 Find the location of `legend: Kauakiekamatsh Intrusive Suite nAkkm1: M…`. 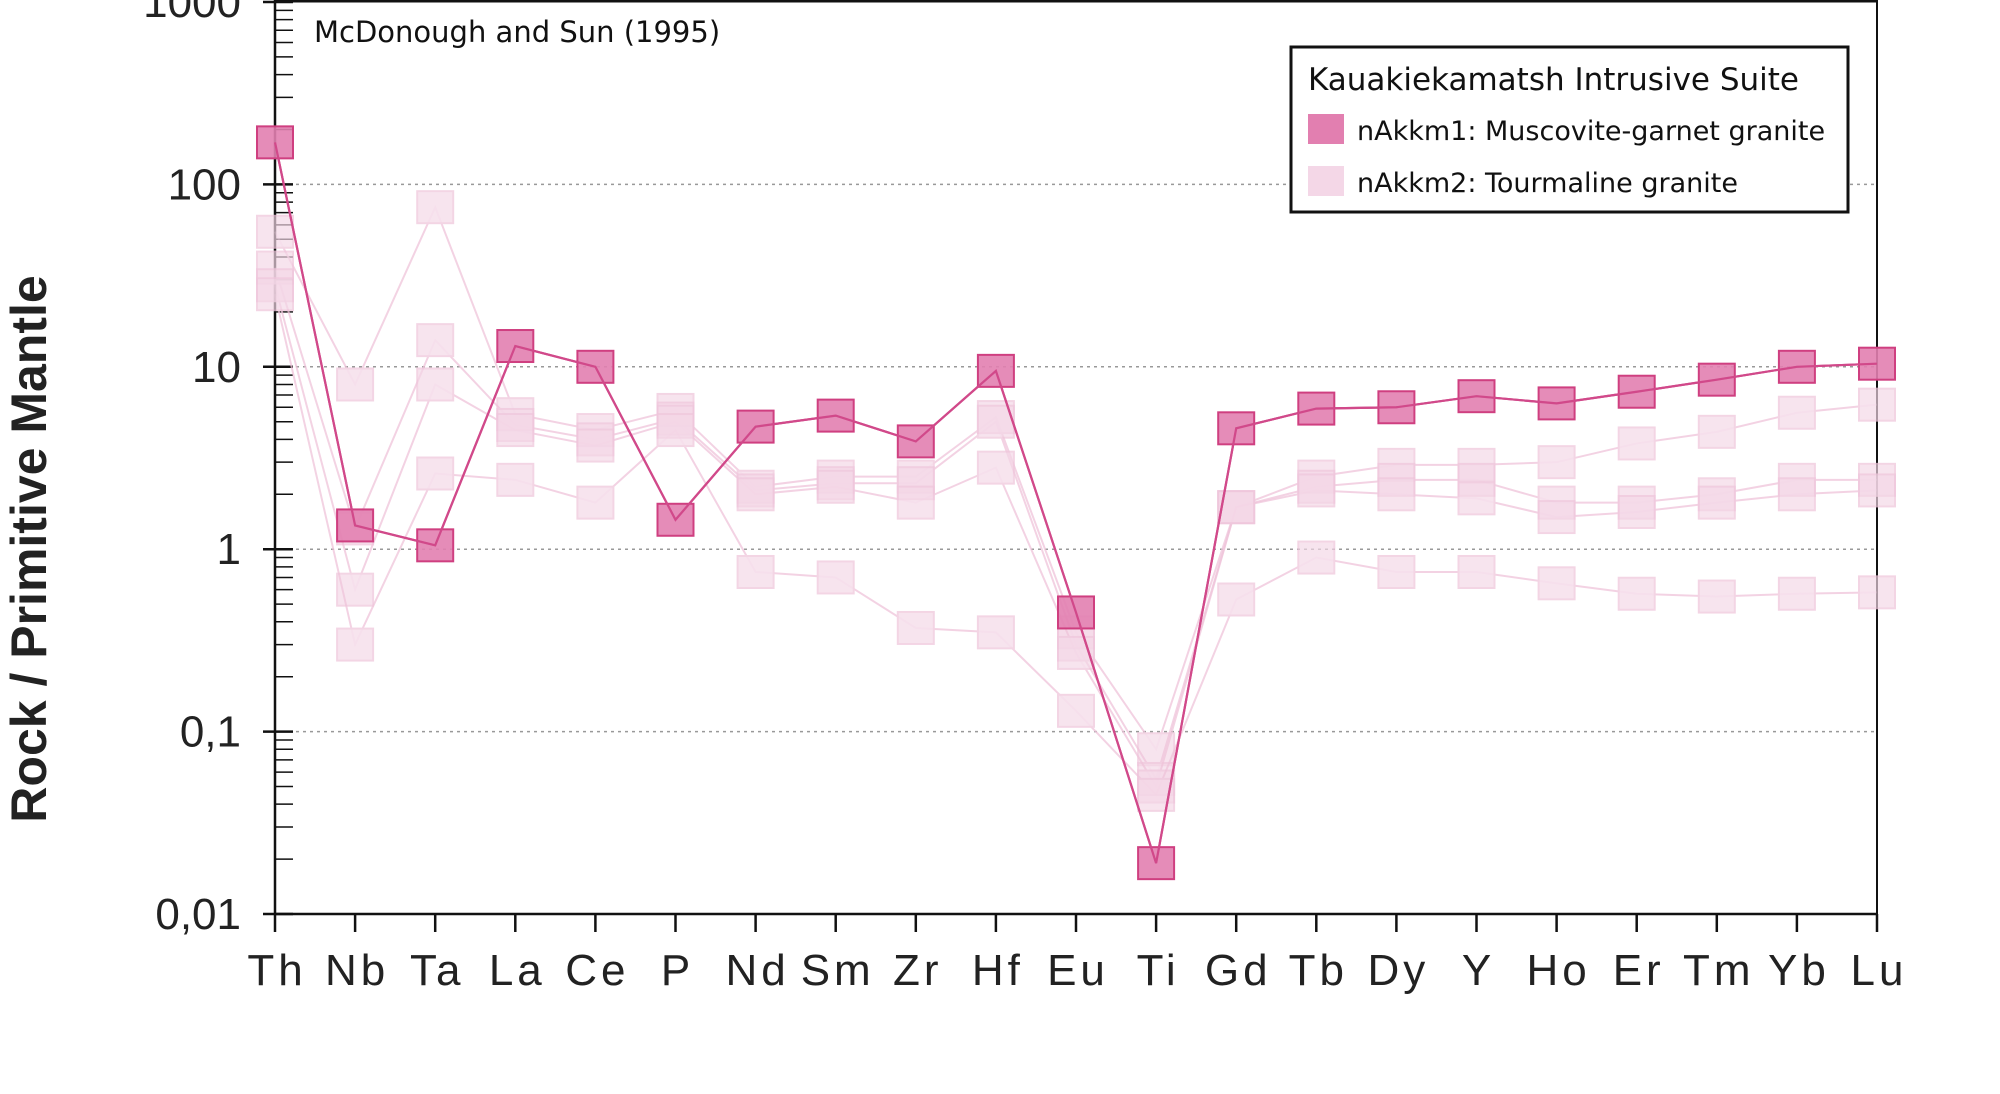

legend: Kauakiekamatsh Intrusive Suite nAkkm1: M… is located at coordinates (1569, 129).